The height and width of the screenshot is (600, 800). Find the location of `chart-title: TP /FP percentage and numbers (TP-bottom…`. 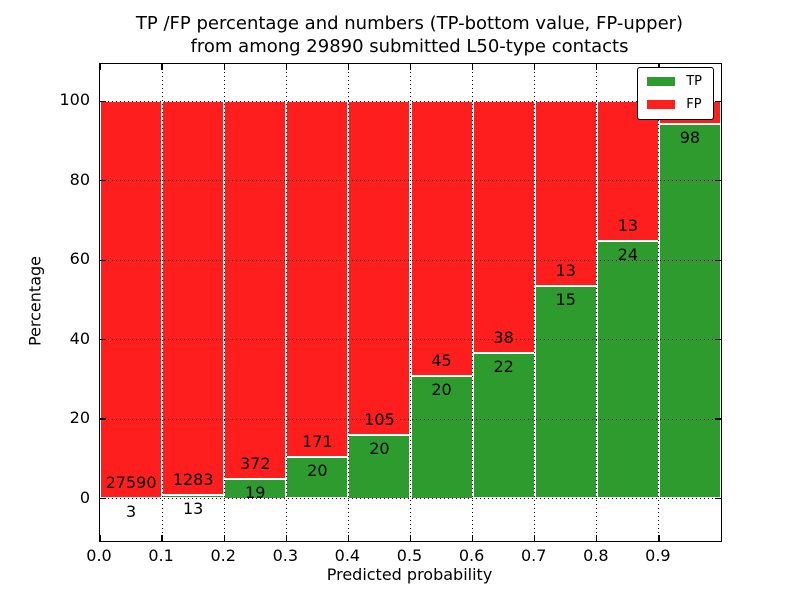

chart-title: TP /FP percentage and numbers (TP-bottom… is located at coordinates (409, 35).